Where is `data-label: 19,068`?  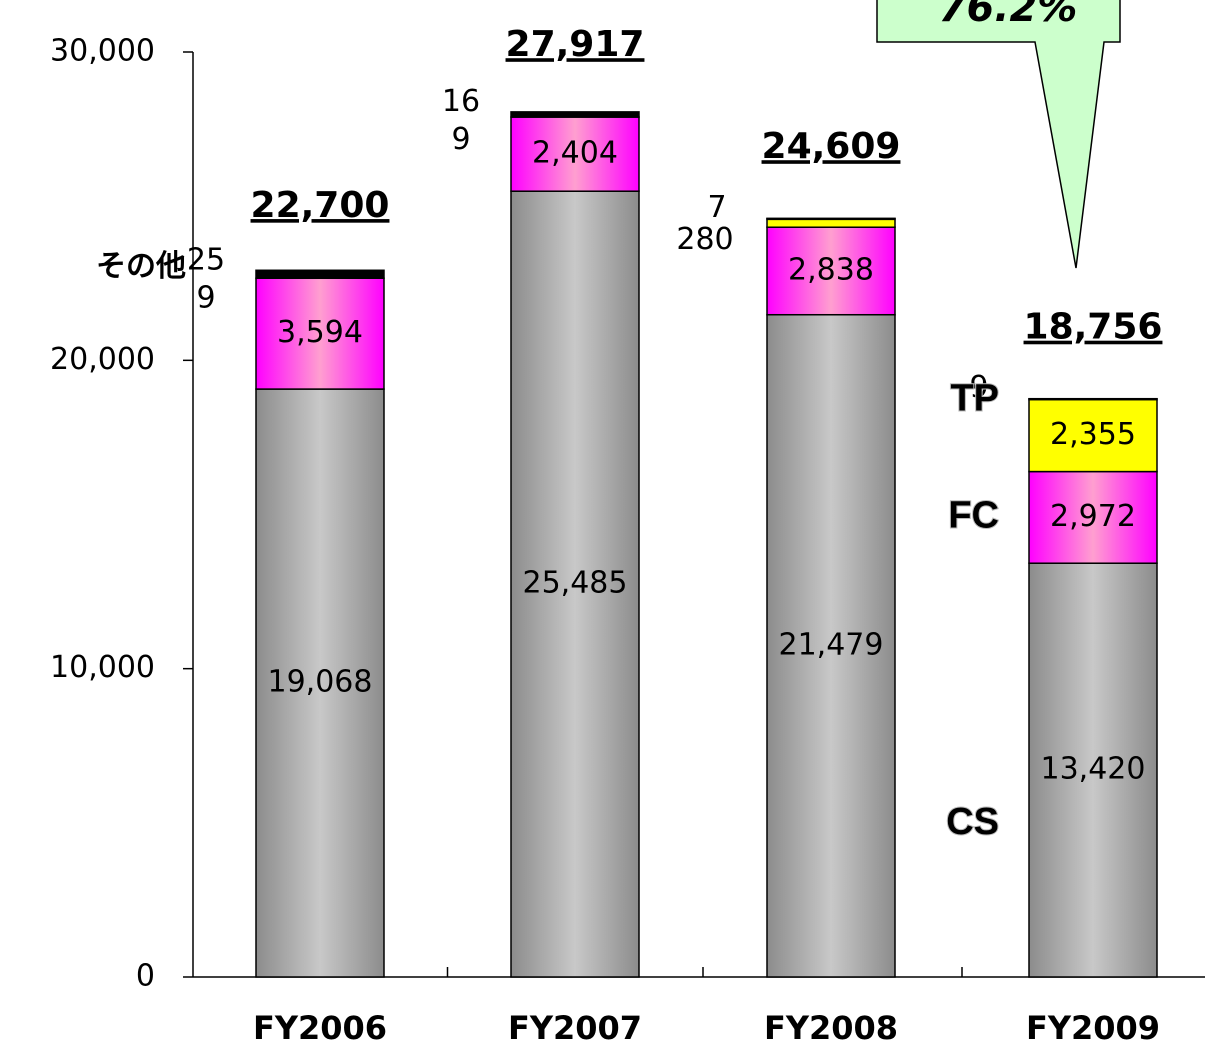
data-label: 19,068 is located at coordinates (320, 682).